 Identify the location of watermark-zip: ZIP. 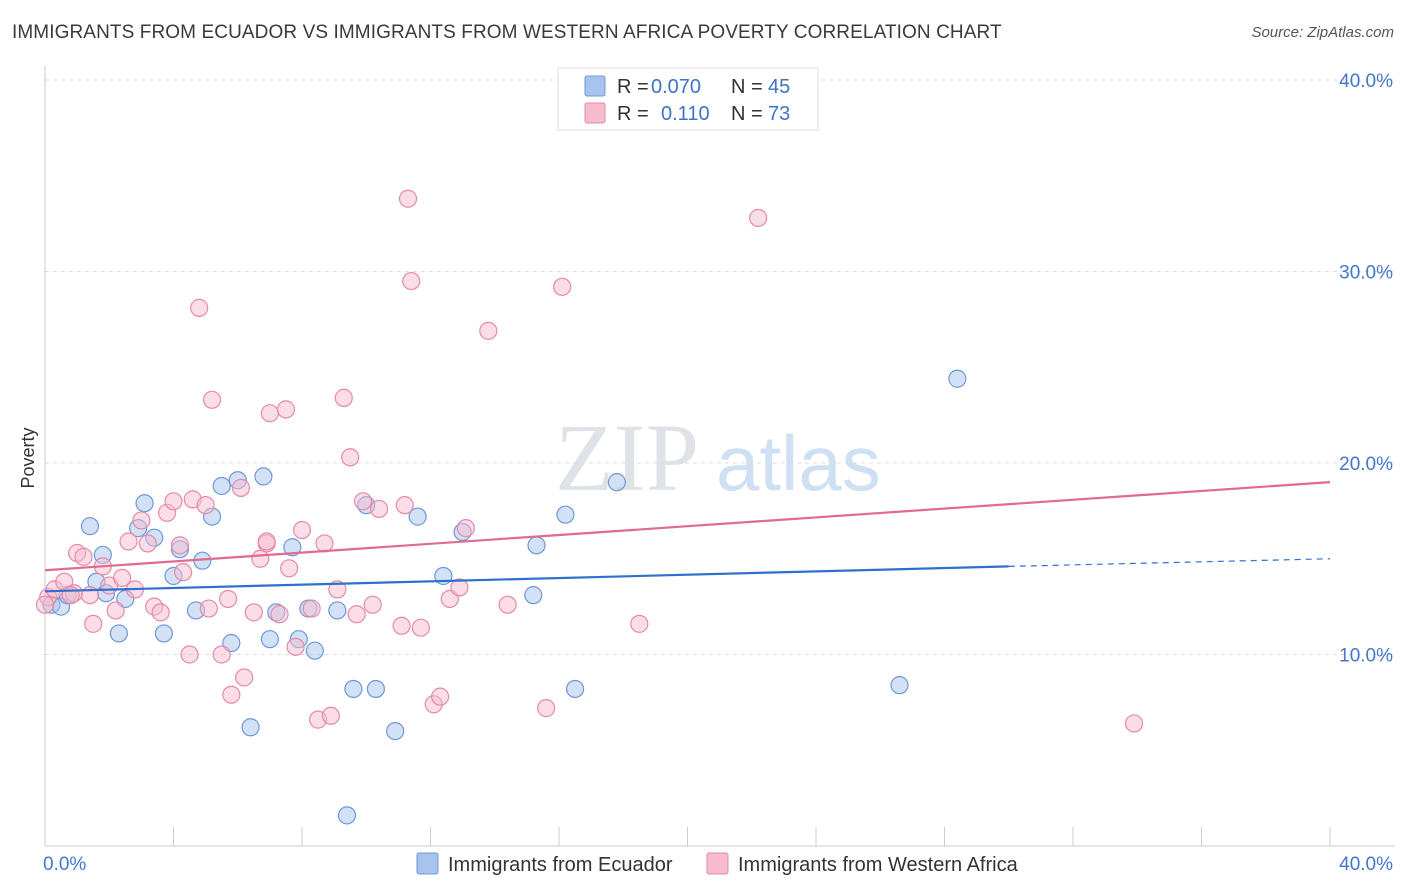
(627, 457).